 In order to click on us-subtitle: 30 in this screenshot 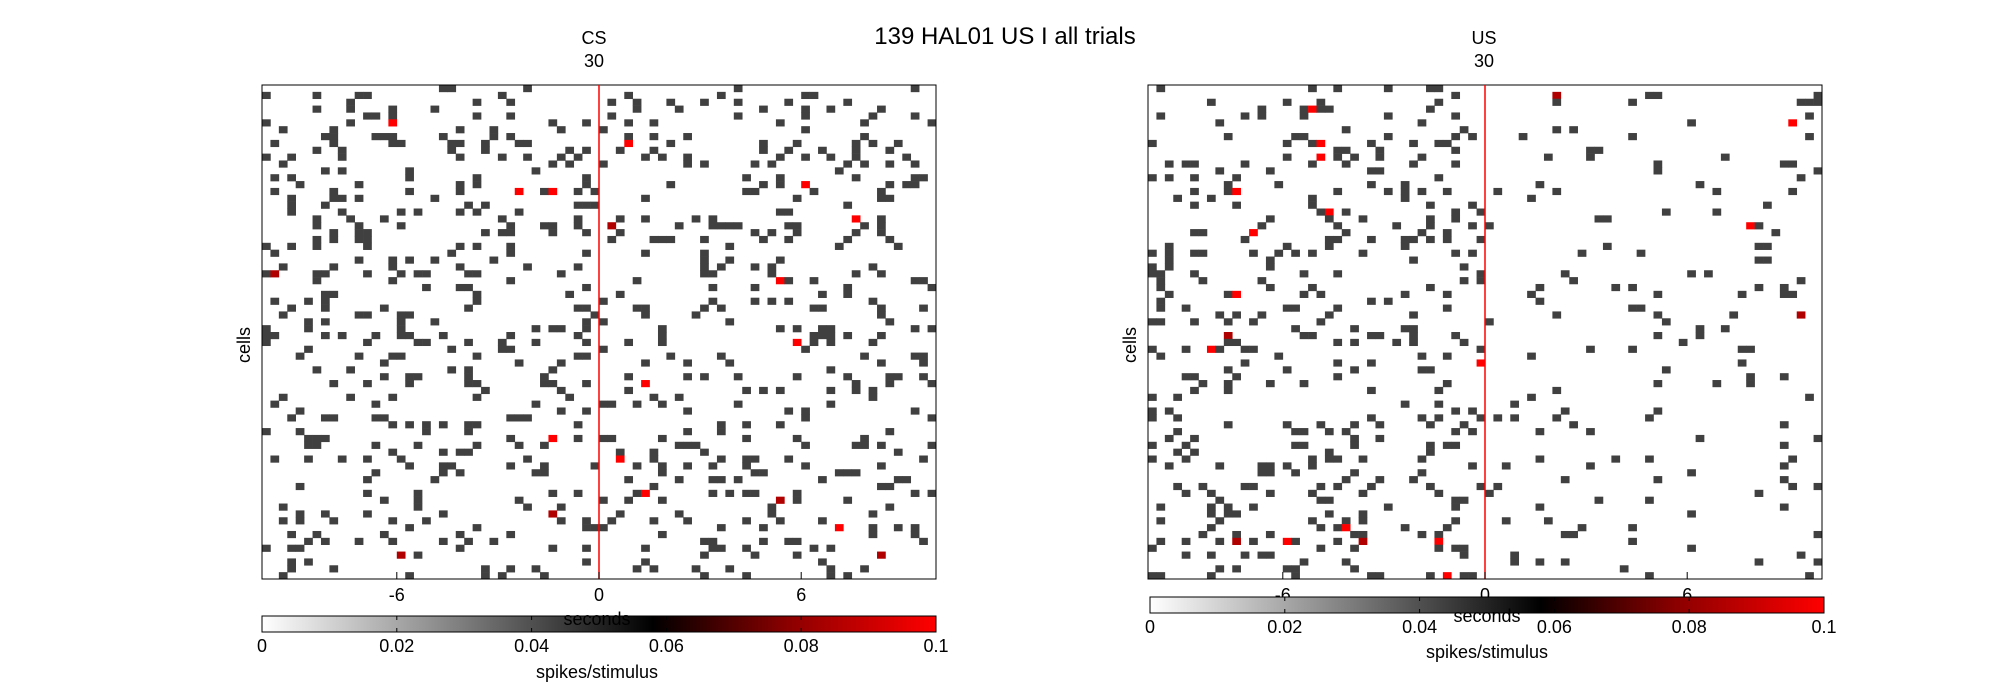, I will do `click(1484, 61)`.